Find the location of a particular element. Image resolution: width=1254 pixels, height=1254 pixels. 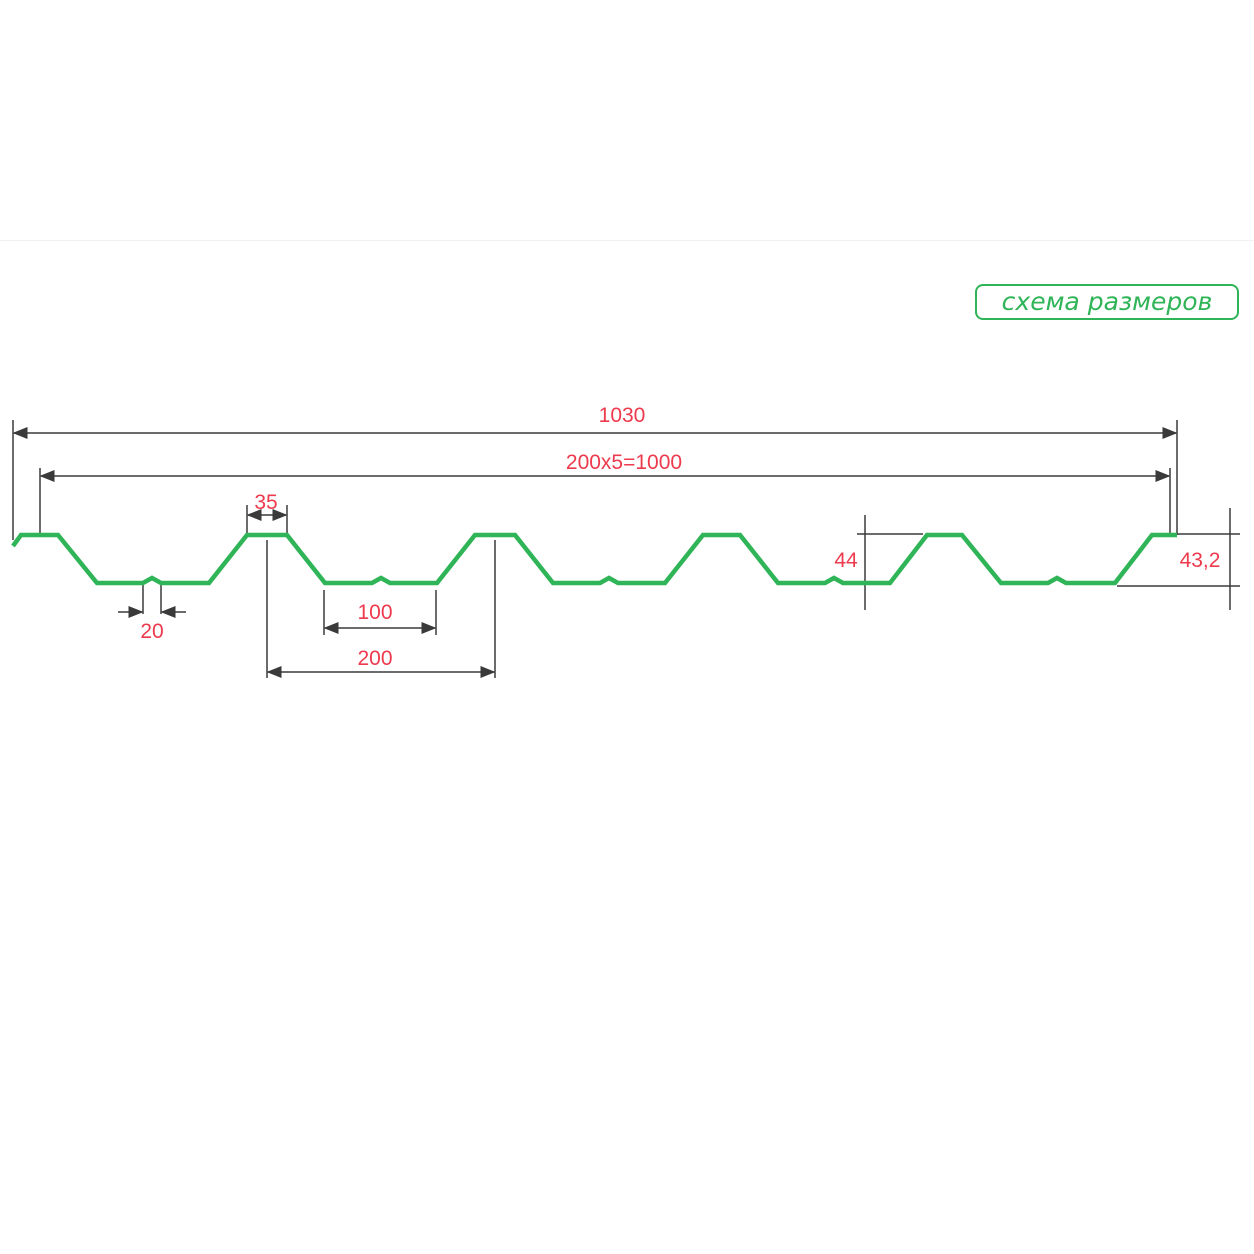

label-20: 20 is located at coordinates (151, 631).